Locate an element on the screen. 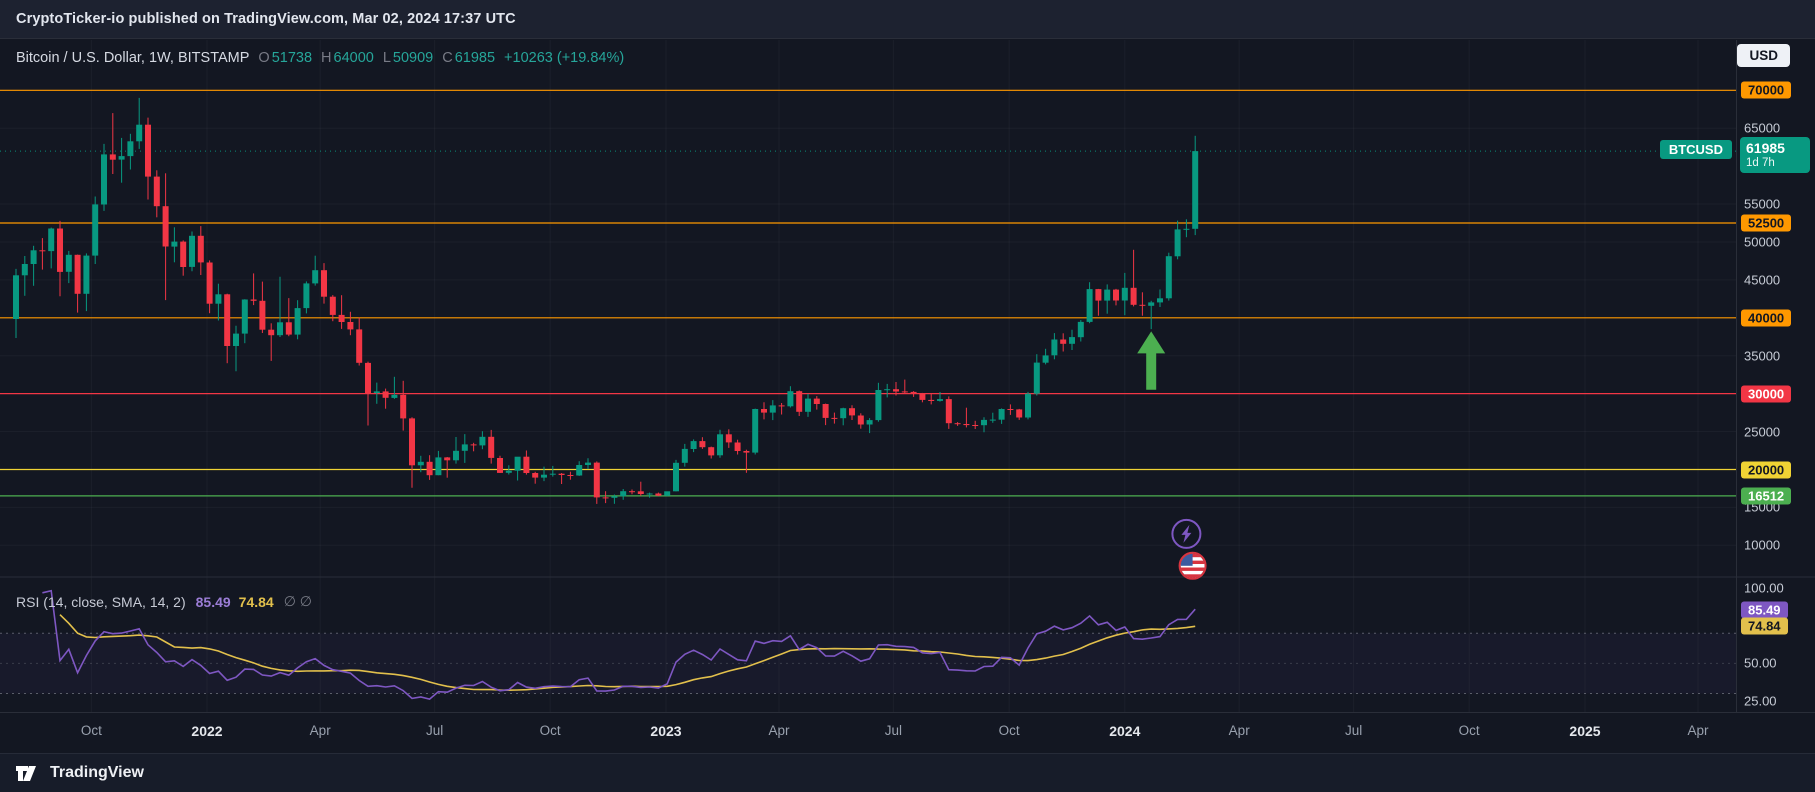 The height and width of the screenshot is (792, 1815). price-axis-label: 55000 is located at coordinates (1762, 204).